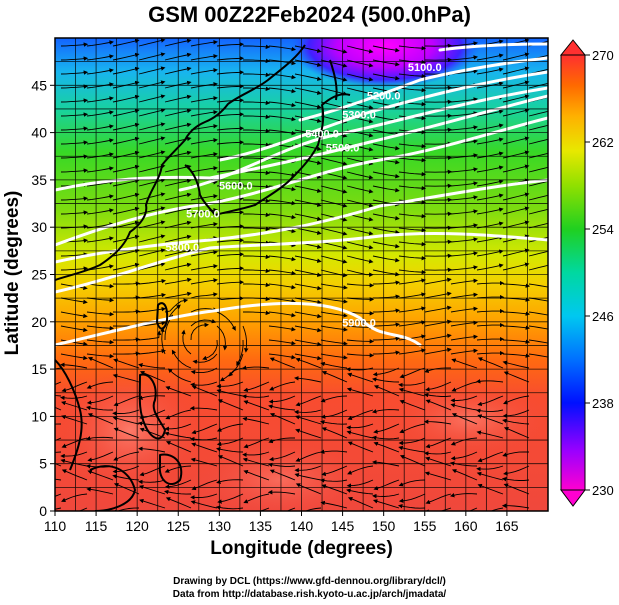  Describe the element at coordinates (333, 80) in the screenshot. I see `coast-sakhalin` at that location.